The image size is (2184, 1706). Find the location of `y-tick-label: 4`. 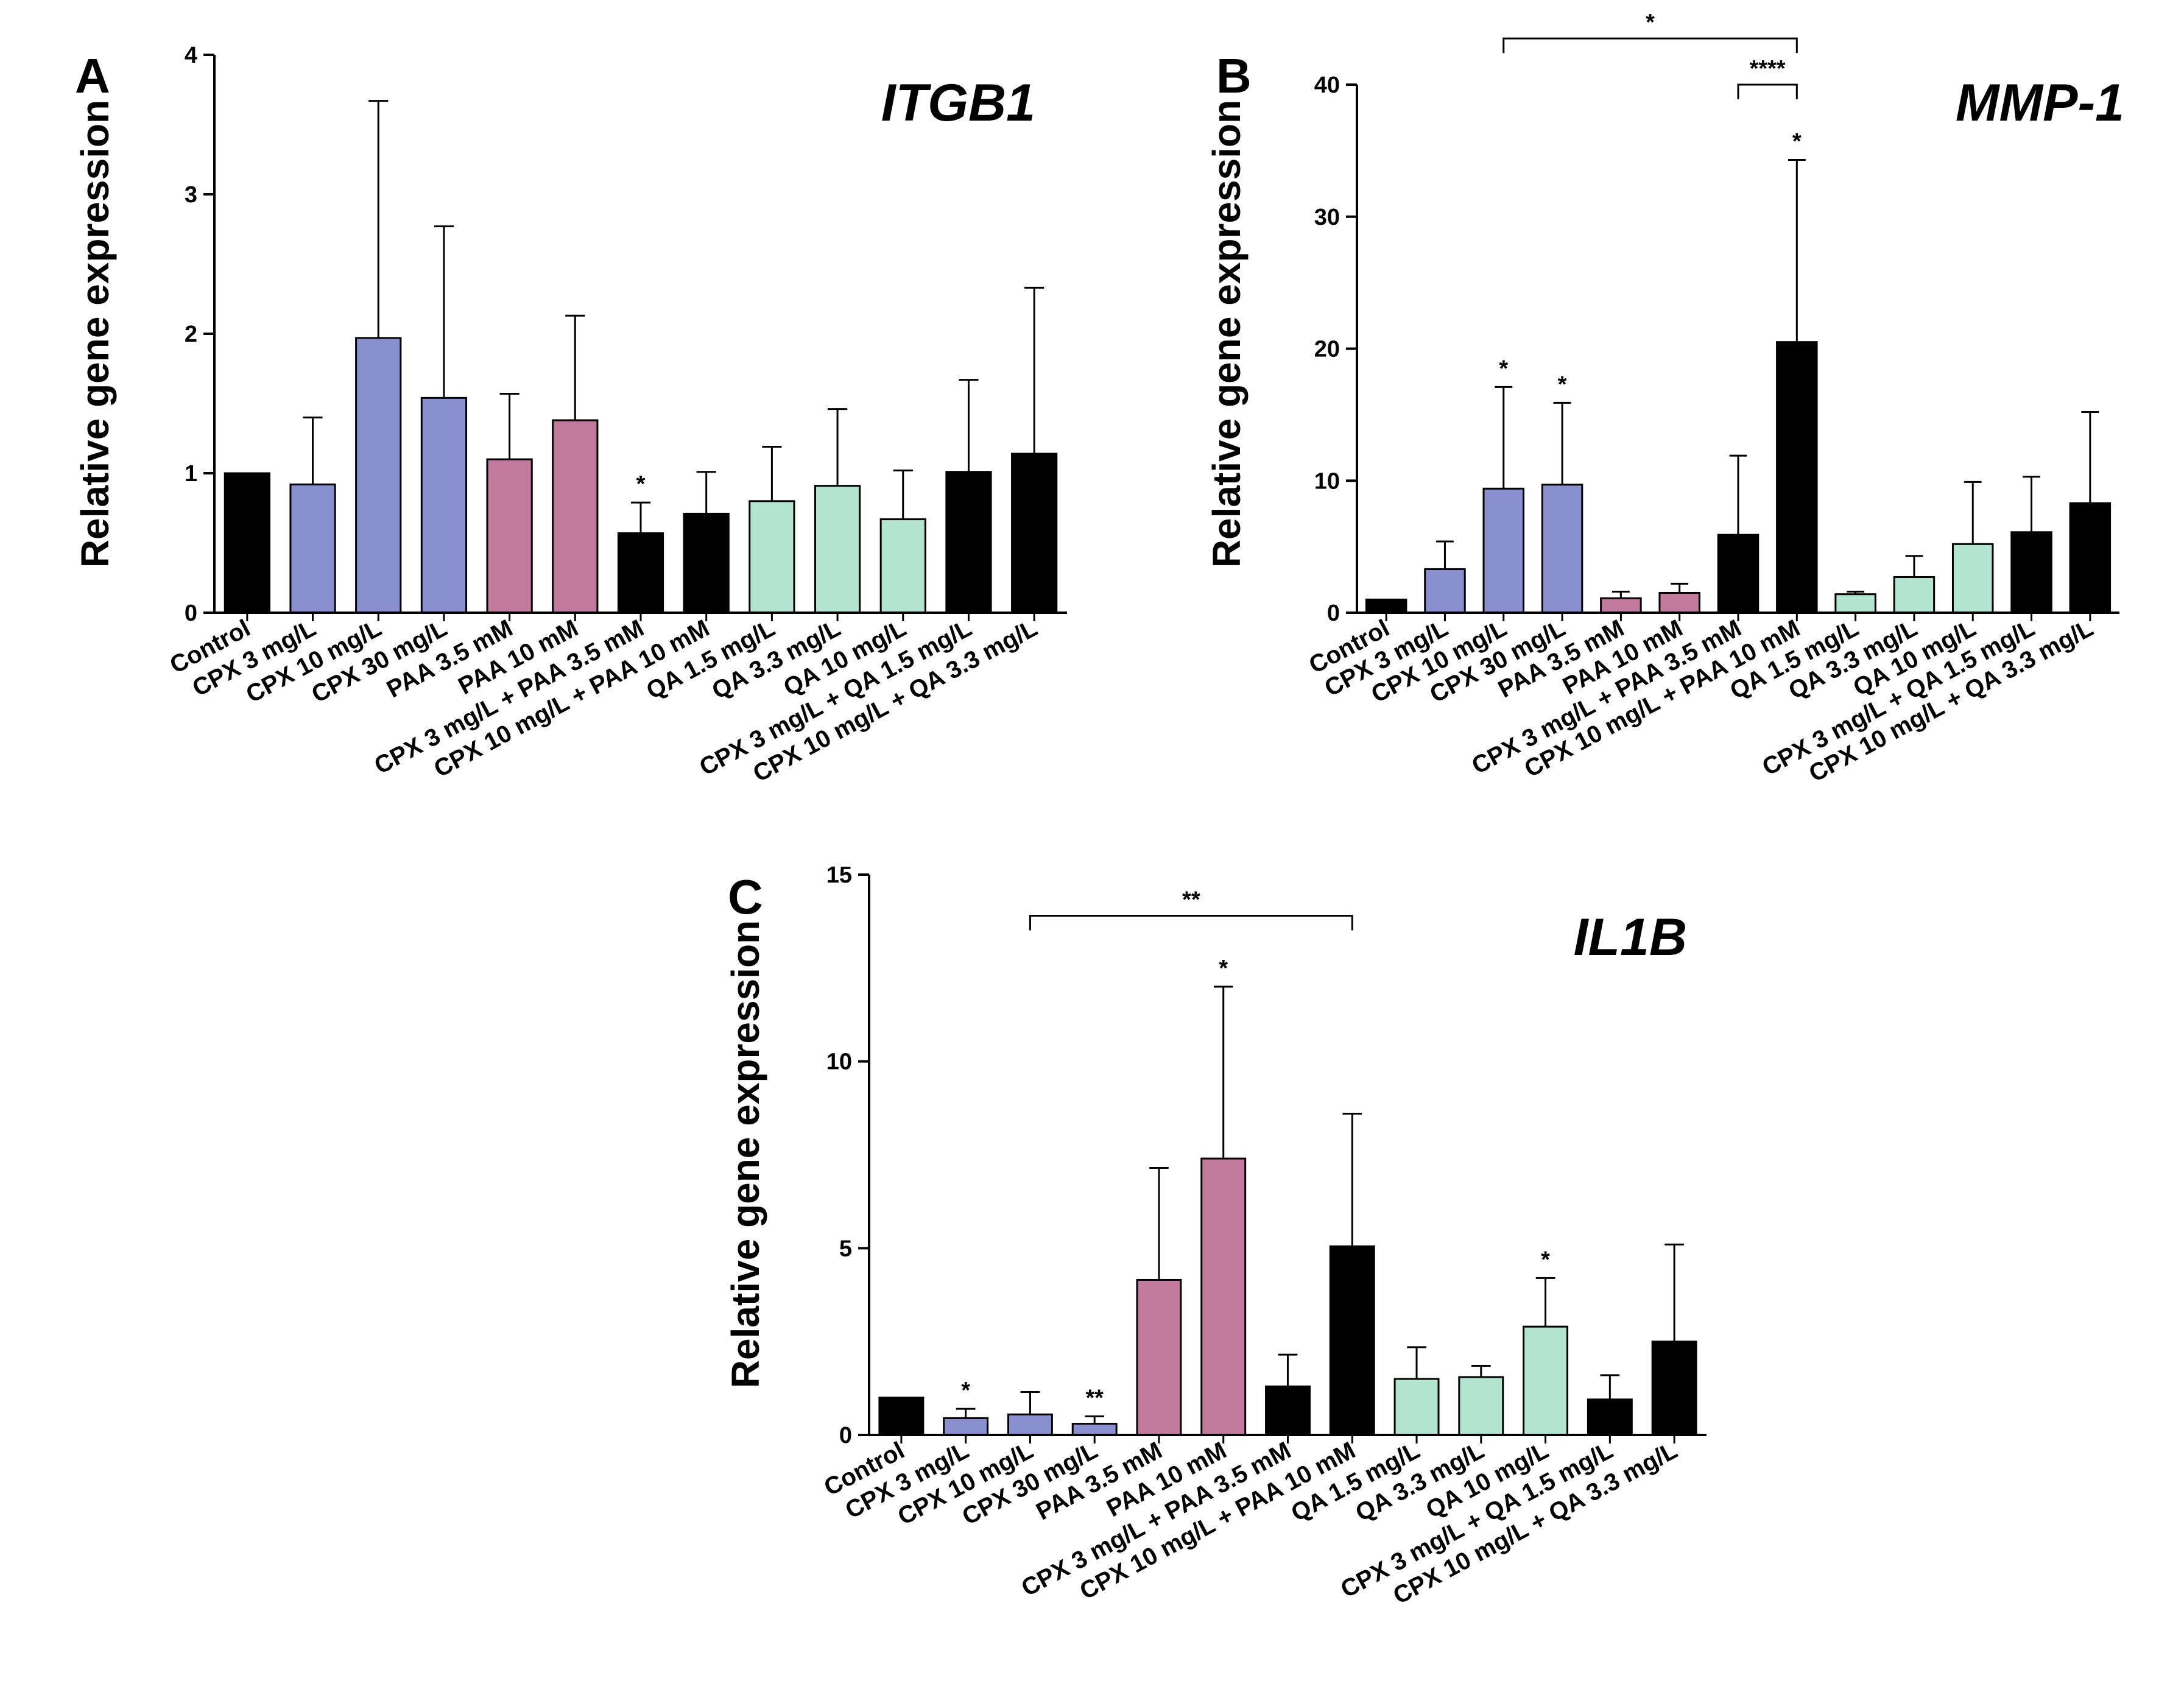

y-tick-label: 4 is located at coordinates (191, 55).